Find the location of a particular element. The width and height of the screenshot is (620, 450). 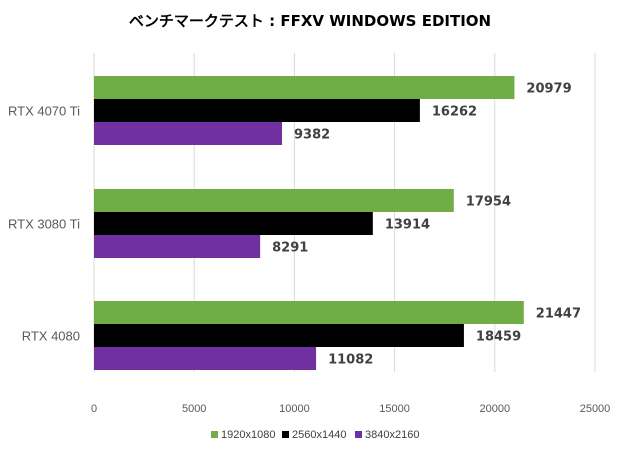

x-tick-label: 5000 is located at coordinates (194, 409).